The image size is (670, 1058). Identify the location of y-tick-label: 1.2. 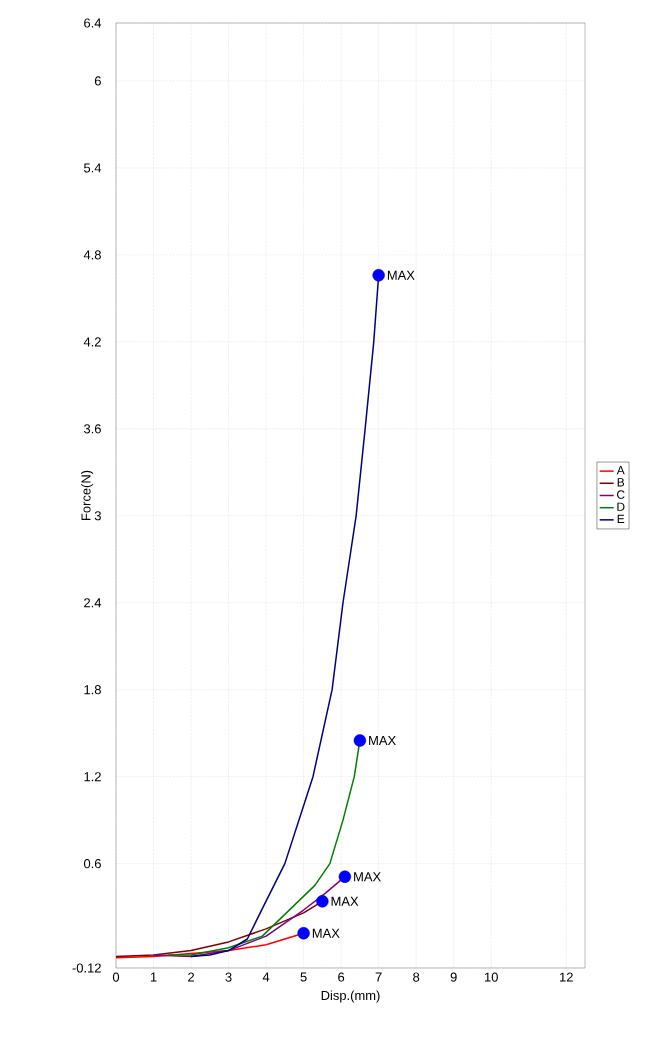
(92, 777).